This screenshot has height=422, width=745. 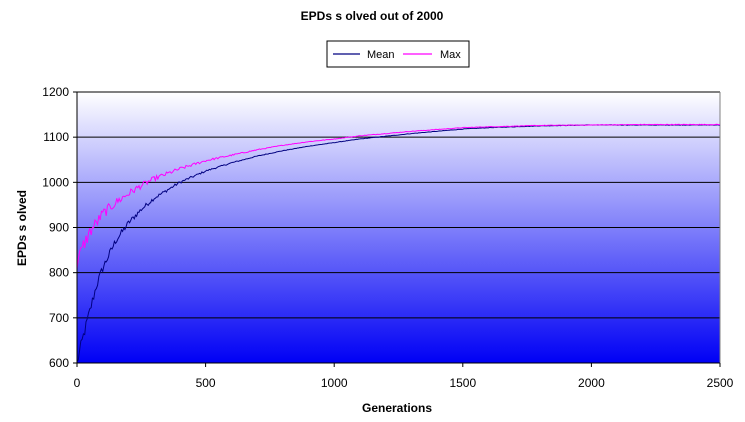 I want to click on x-tick-label: 500, so click(x=206, y=383).